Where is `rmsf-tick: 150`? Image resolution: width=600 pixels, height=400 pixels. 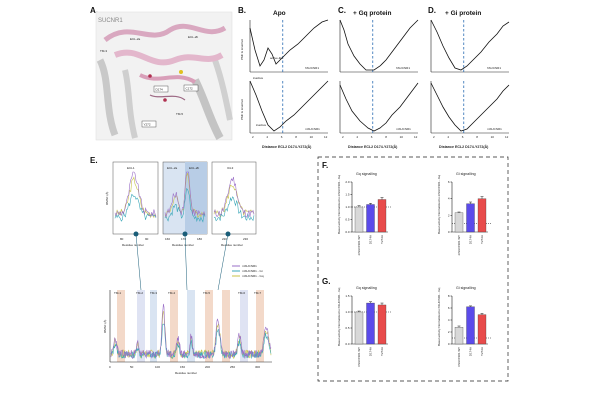 rmsf-tick: 150 is located at coordinates (182, 367).